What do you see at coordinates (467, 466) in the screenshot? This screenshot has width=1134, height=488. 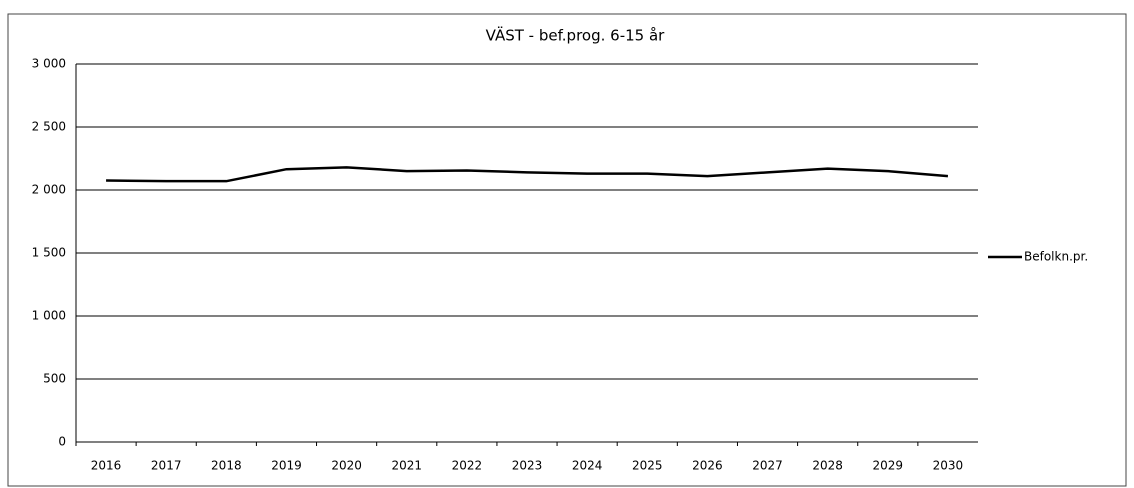 I see `x-tick-label: 2022` at bounding box center [467, 466].